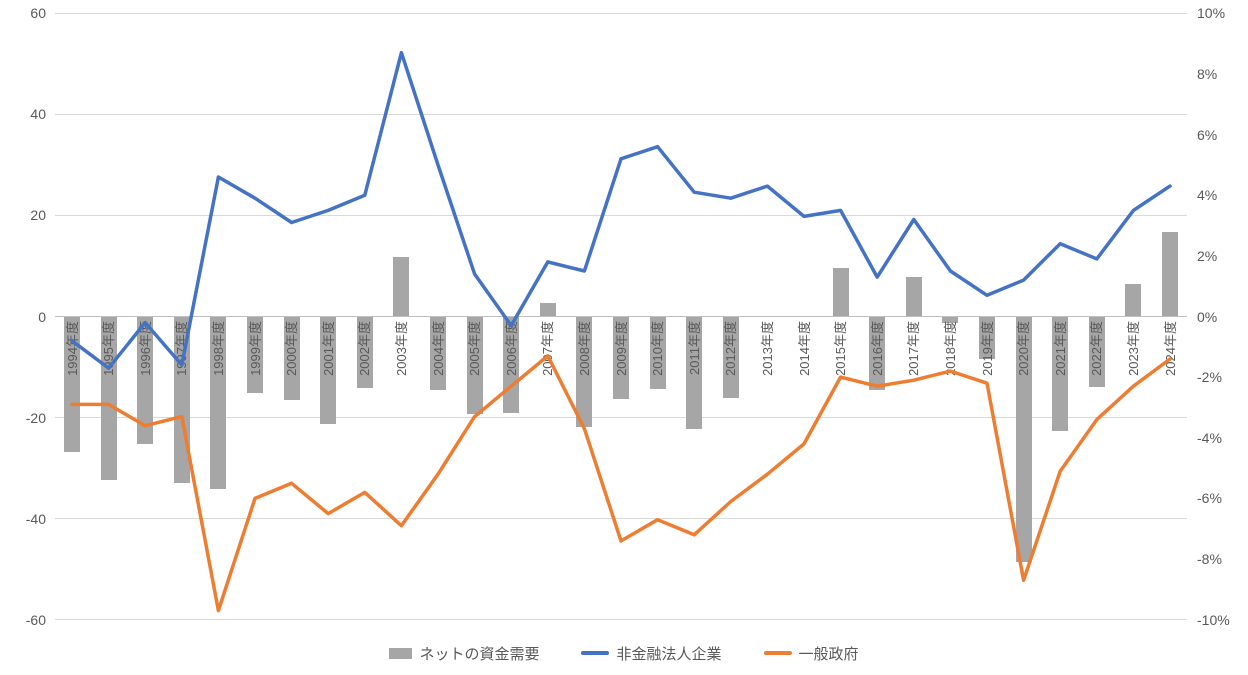 This screenshot has width=1248, height=675. What do you see at coordinates (877, 348) in the screenshot?
I see `x-axis-label-2016年度: 2016年度` at bounding box center [877, 348].